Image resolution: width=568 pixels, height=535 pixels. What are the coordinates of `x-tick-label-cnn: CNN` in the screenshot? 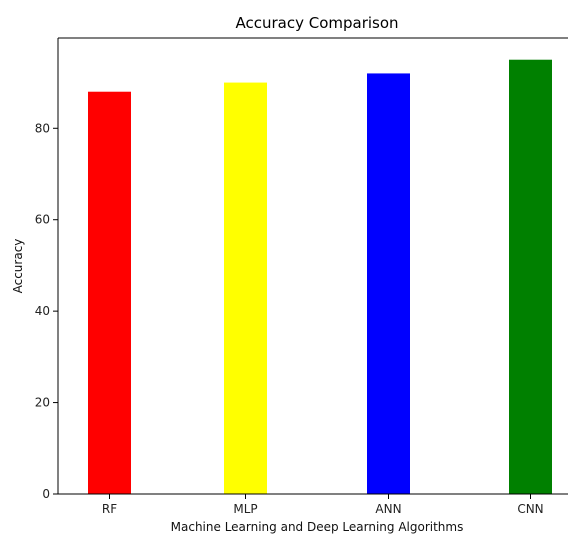 It's located at (530, 509).